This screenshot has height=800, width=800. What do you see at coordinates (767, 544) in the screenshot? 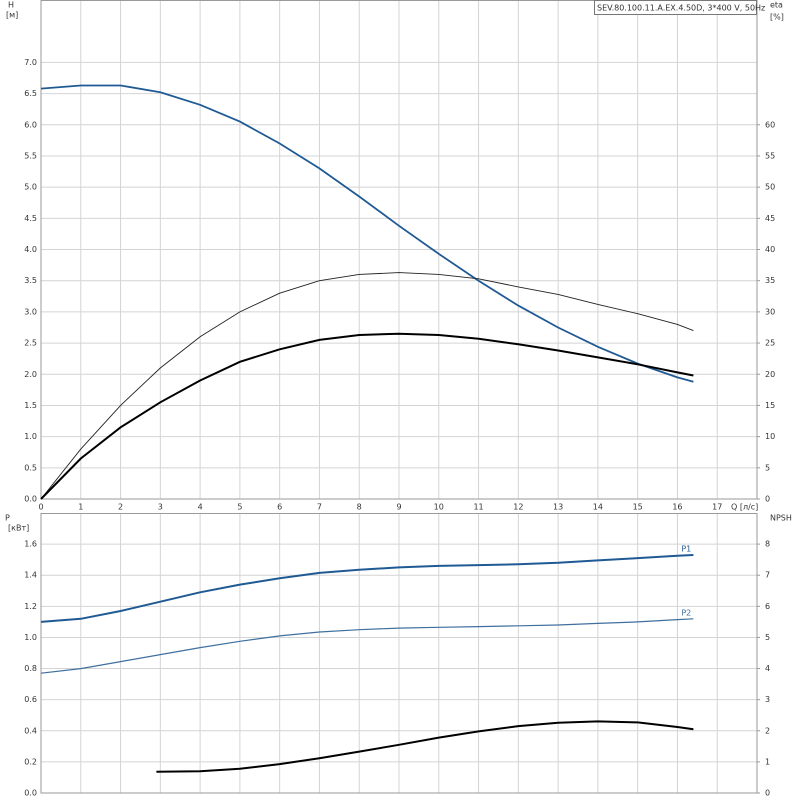
I see `y2-tick-label: 8` at bounding box center [767, 544].